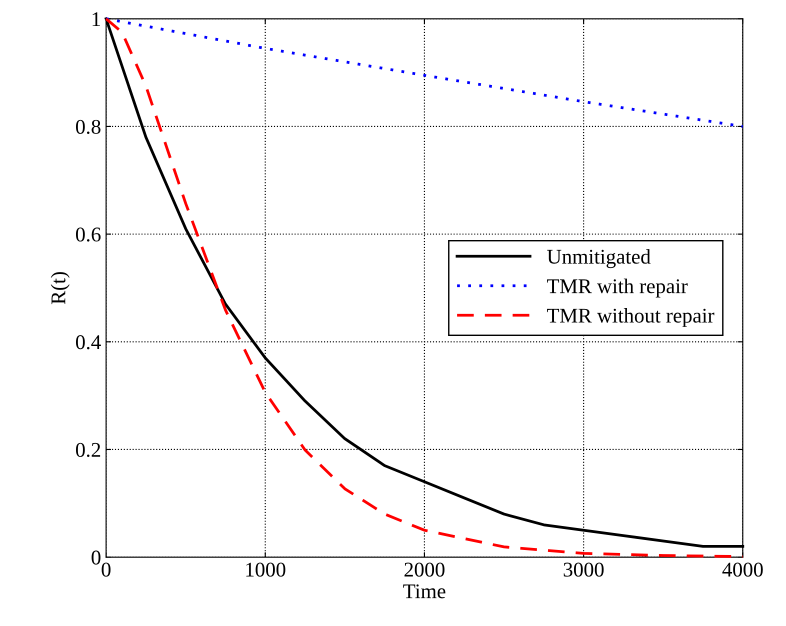 Image resolution: width=786 pixels, height=626 pixels. What do you see at coordinates (88, 449) in the screenshot?
I see `y-tick-label: 0.2` at bounding box center [88, 449].